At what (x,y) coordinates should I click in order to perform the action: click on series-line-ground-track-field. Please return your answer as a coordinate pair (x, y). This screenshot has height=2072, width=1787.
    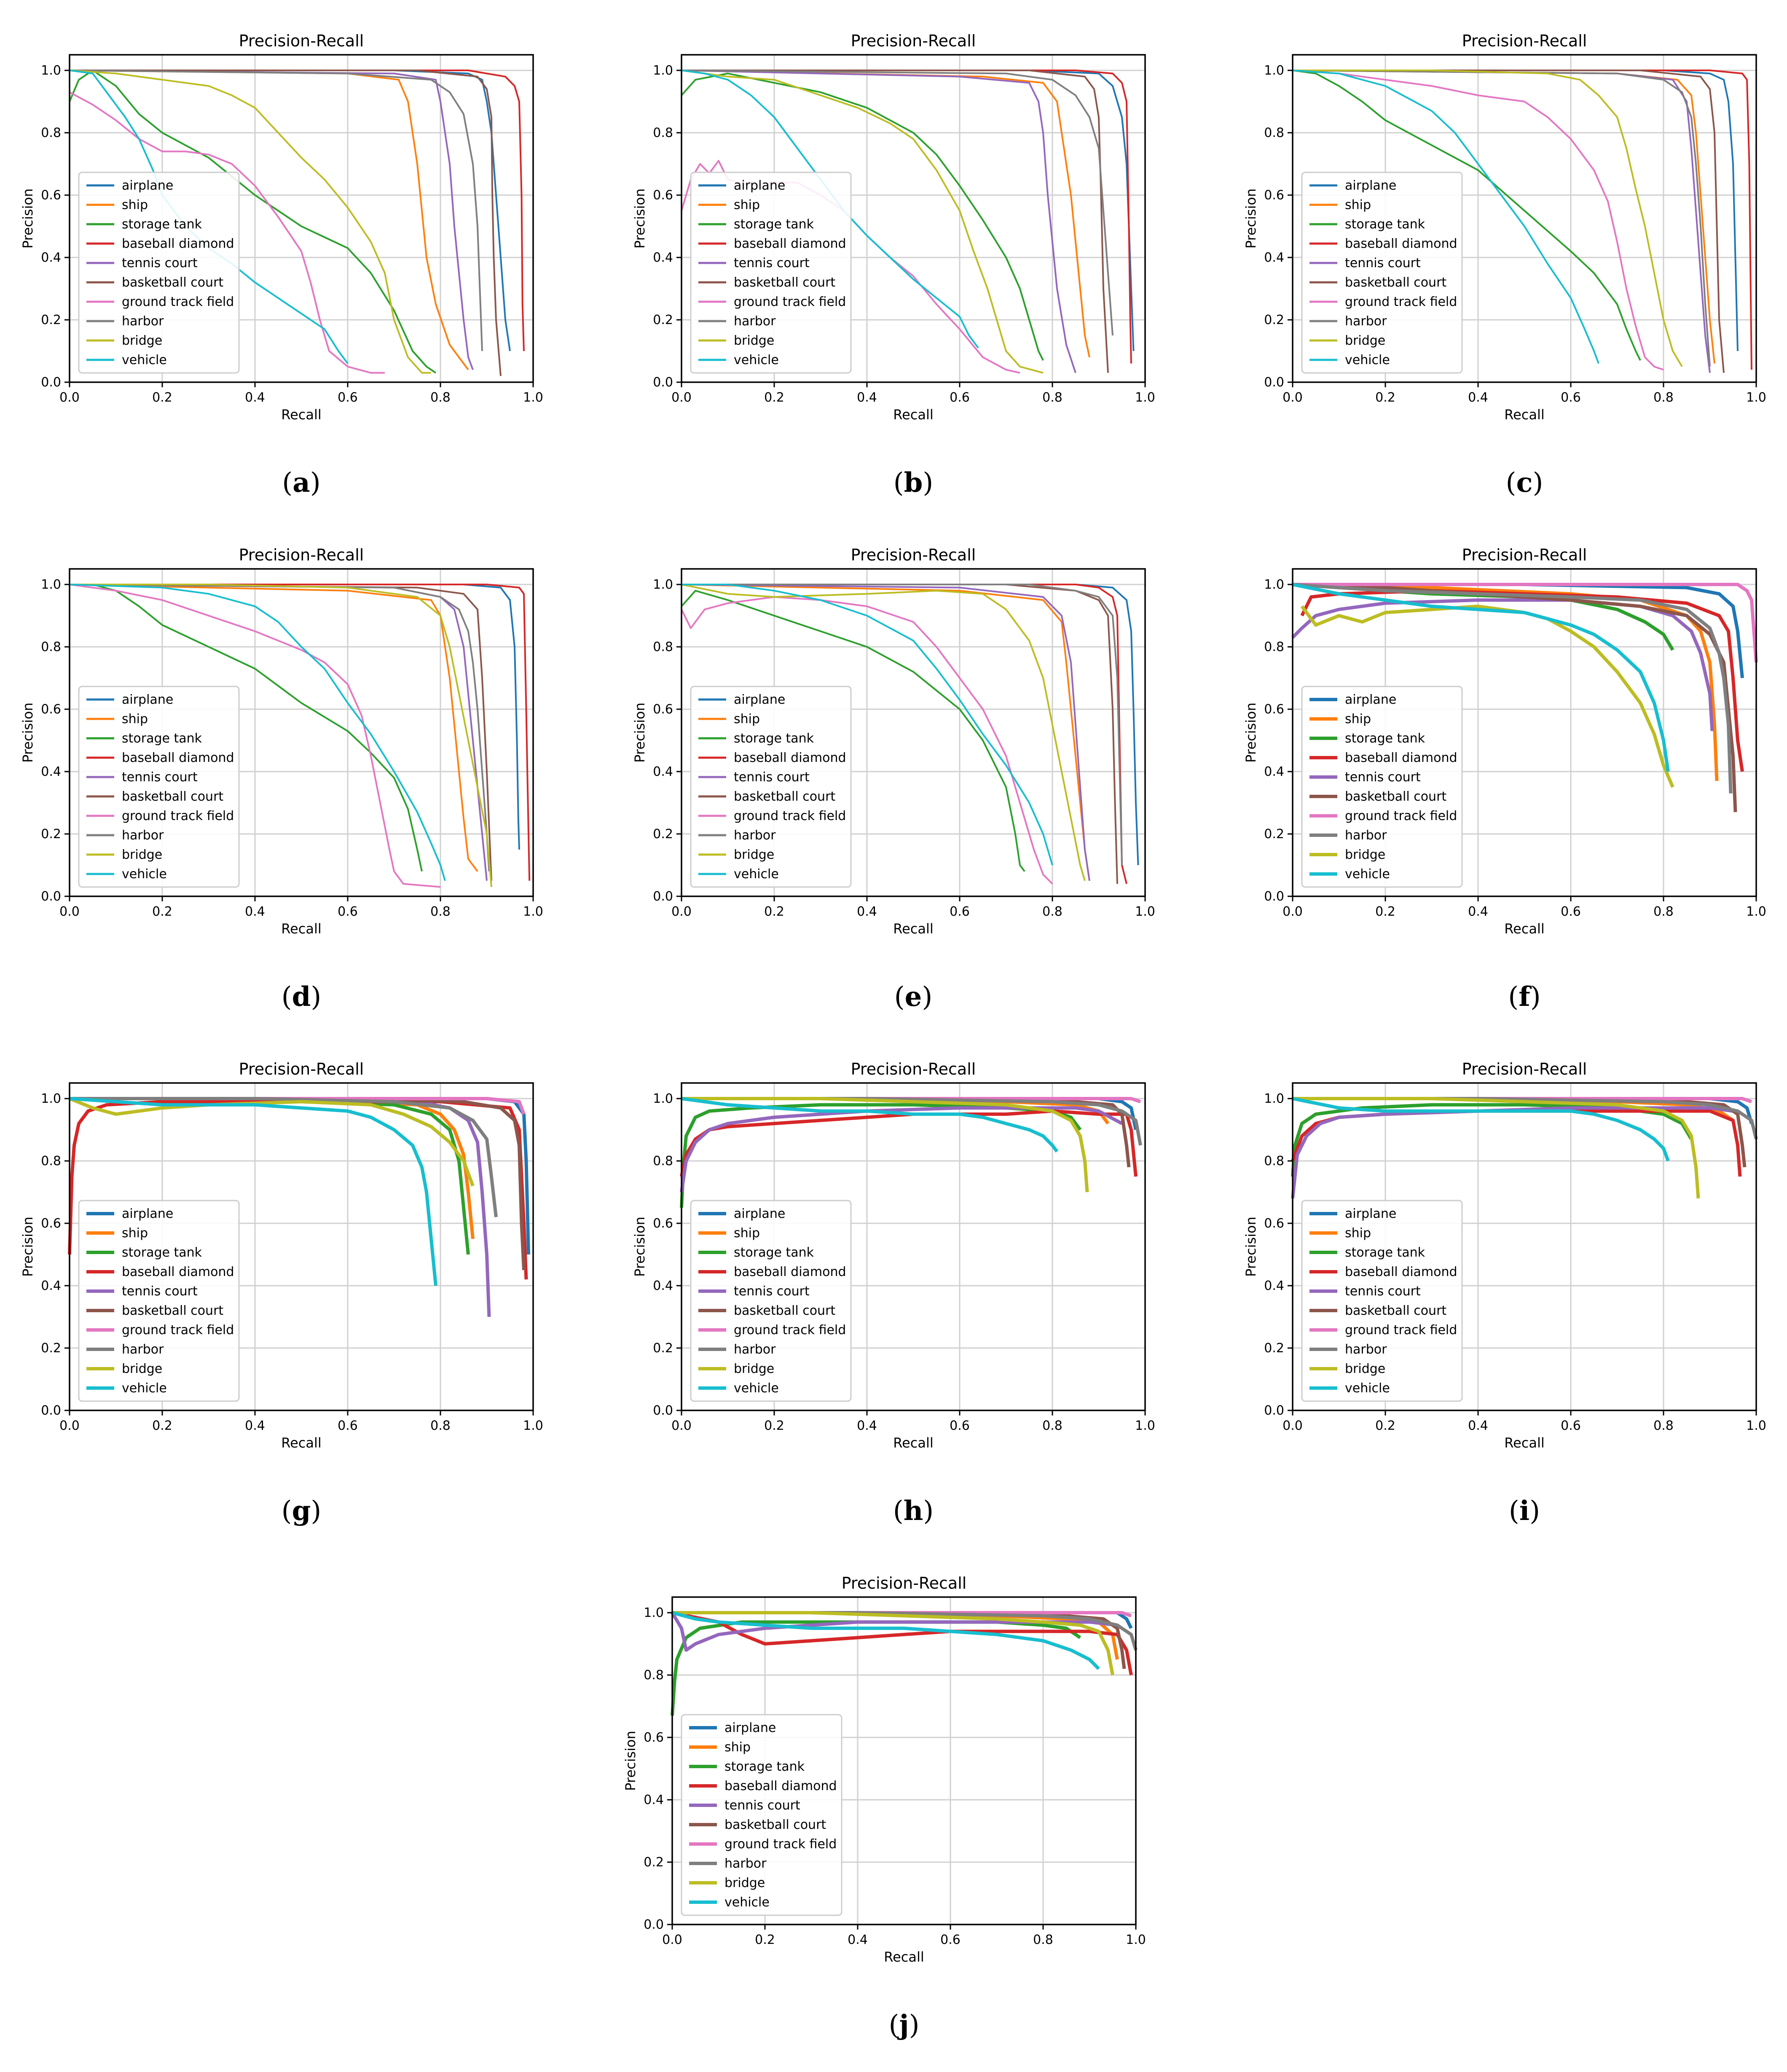
    Looking at the image, I should click on (227, 233).